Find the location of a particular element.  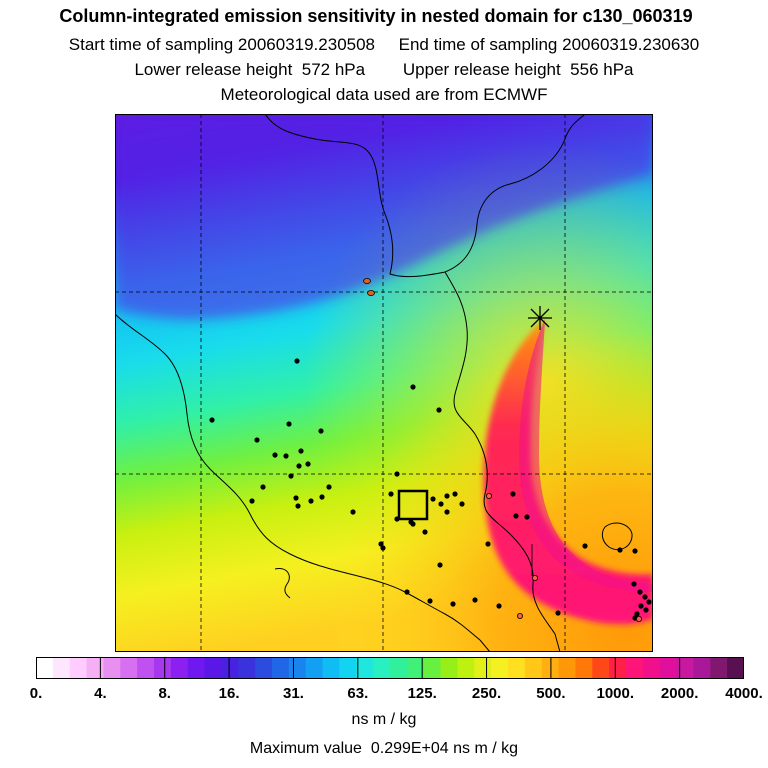

start-label: Start time of sampling is located at coordinates (151, 44).